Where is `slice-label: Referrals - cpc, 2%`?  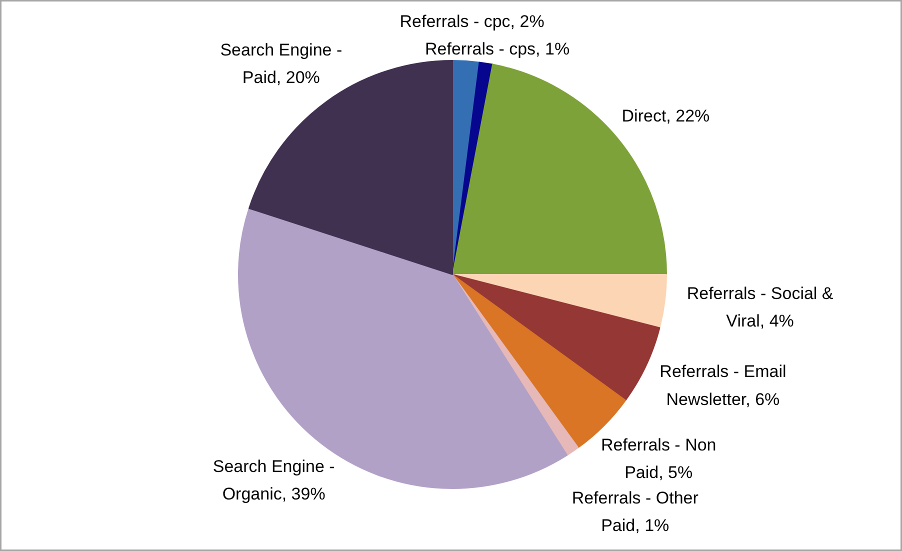
slice-label: Referrals - cpc, 2% is located at coordinates (472, 22).